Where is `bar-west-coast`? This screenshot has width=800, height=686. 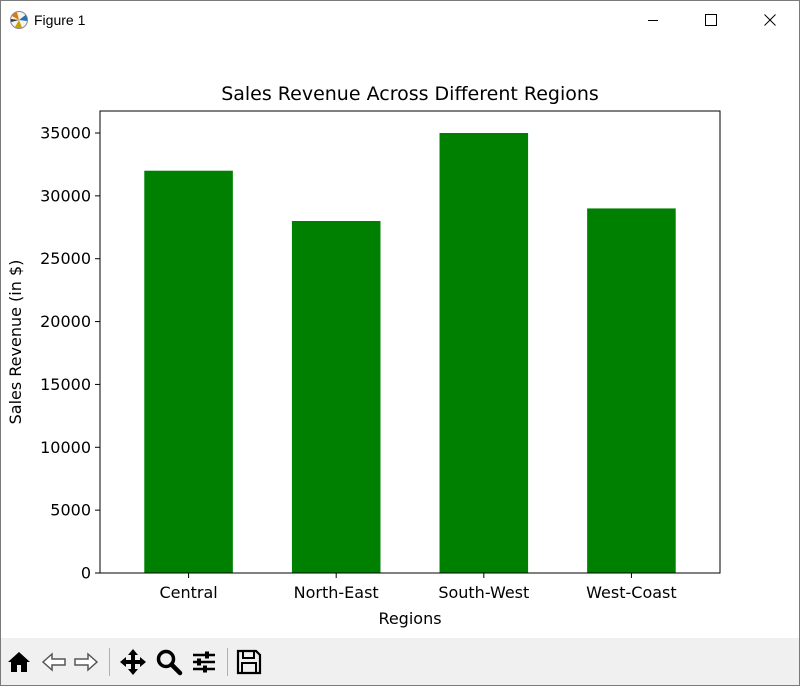 bar-west-coast is located at coordinates (631, 390).